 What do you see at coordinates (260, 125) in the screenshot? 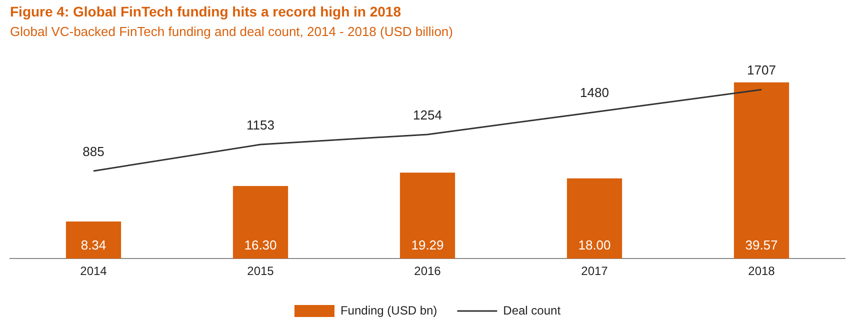
I see `data-label: 1153` at bounding box center [260, 125].